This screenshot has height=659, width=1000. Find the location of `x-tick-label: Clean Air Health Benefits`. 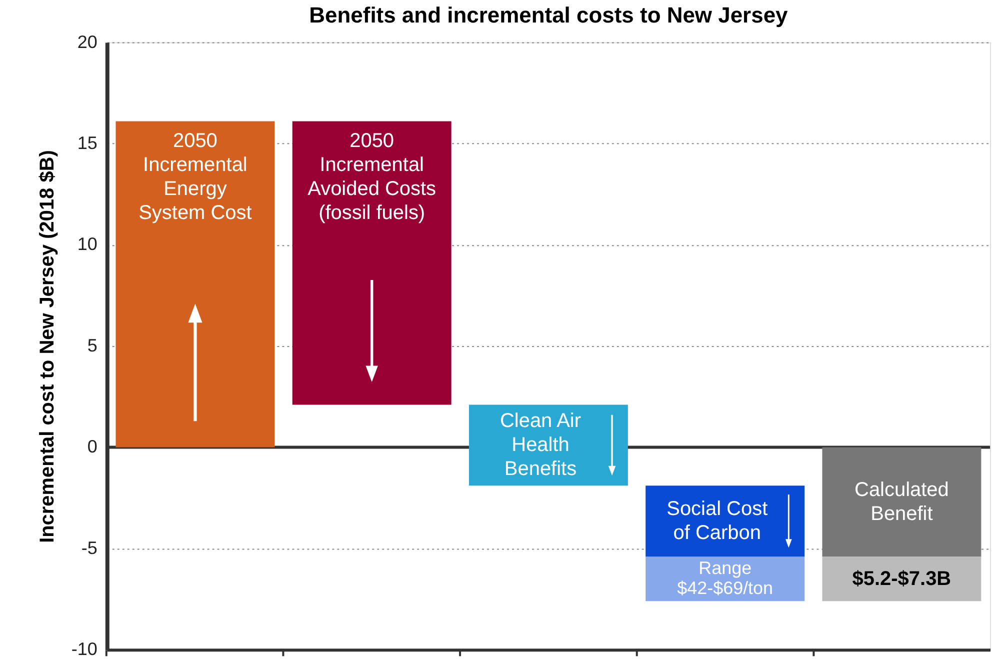

x-tick-label: Clean Air Health Benefits is located at coordinates (541, 445).